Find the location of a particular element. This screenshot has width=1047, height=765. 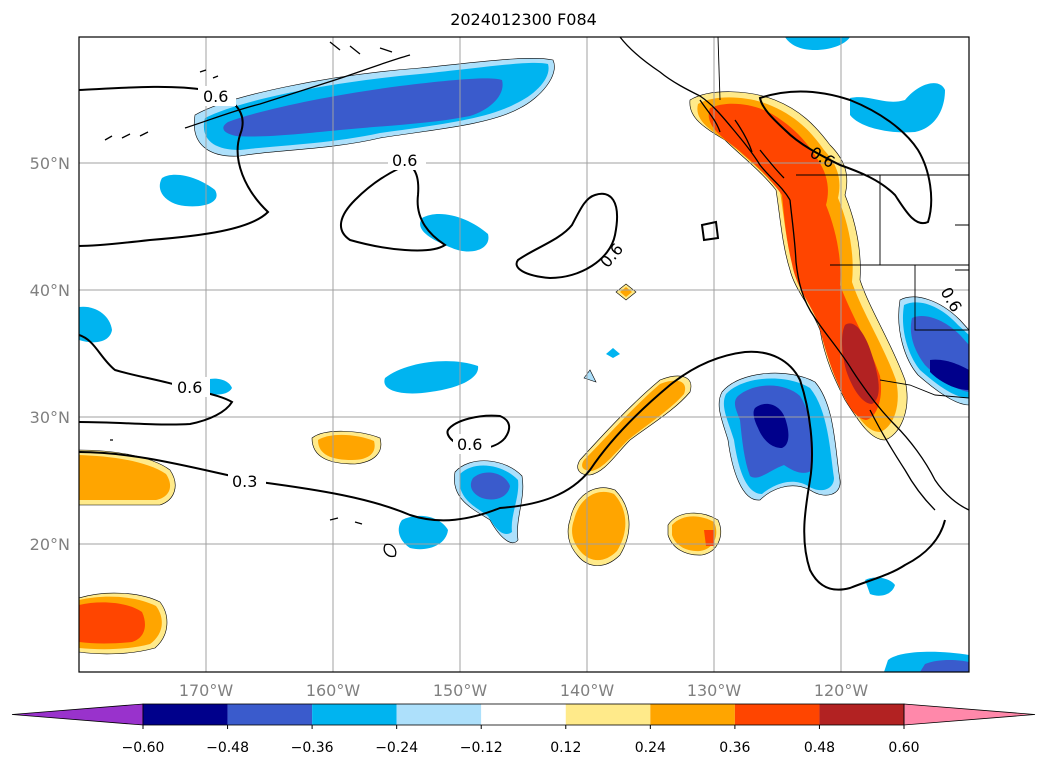

map-title: 2024012300 F084 is located at coordinates (523, 19).